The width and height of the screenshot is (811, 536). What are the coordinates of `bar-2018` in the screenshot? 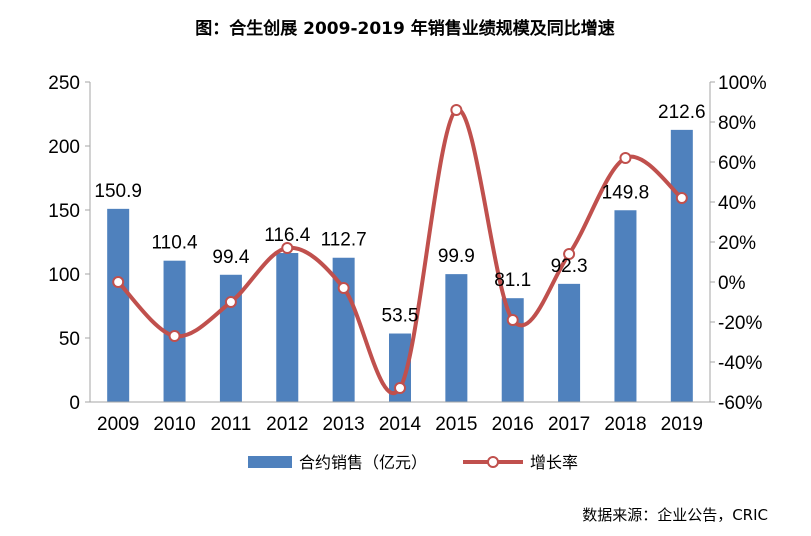 It's located at (625, 306).